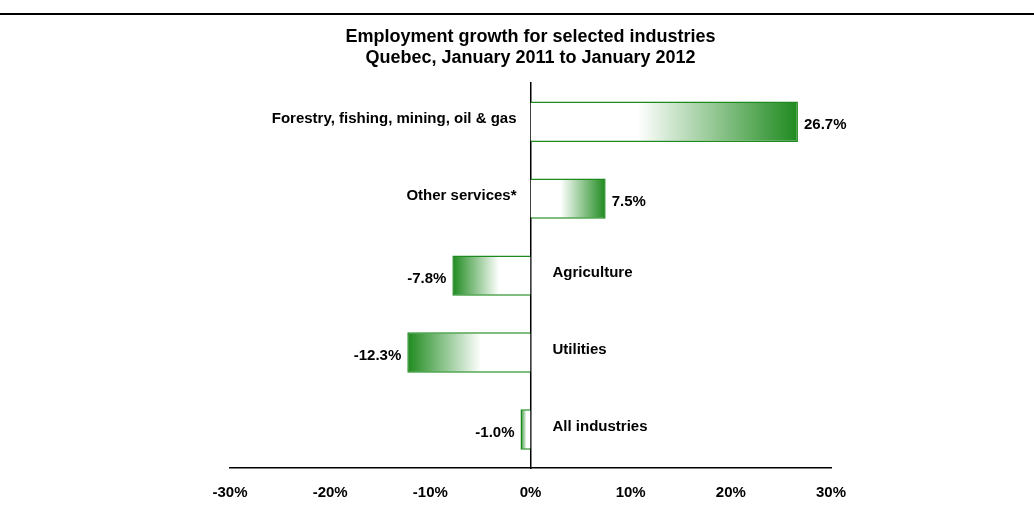 The height and width of the screenshot is (518, 1034). I want to click on x-tick-label: 10%, so click(630, 492).